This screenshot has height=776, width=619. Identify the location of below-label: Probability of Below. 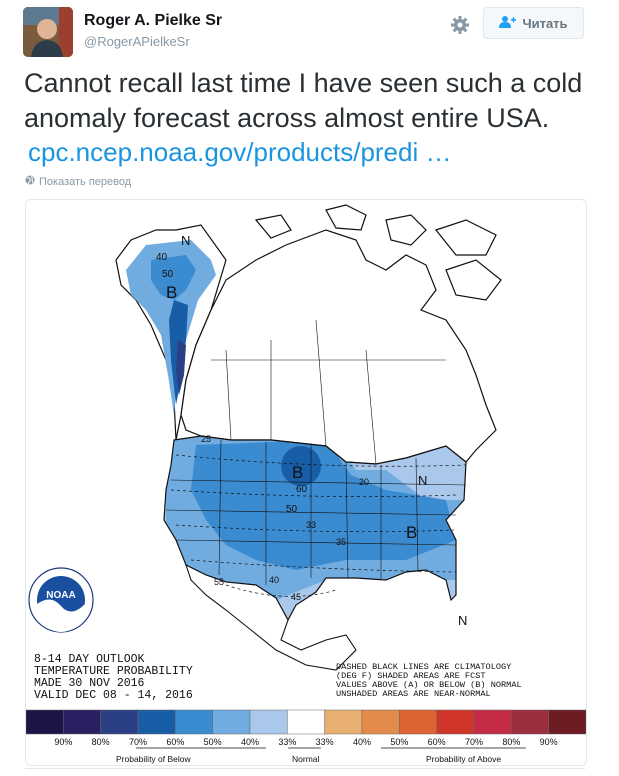
(154, 759).